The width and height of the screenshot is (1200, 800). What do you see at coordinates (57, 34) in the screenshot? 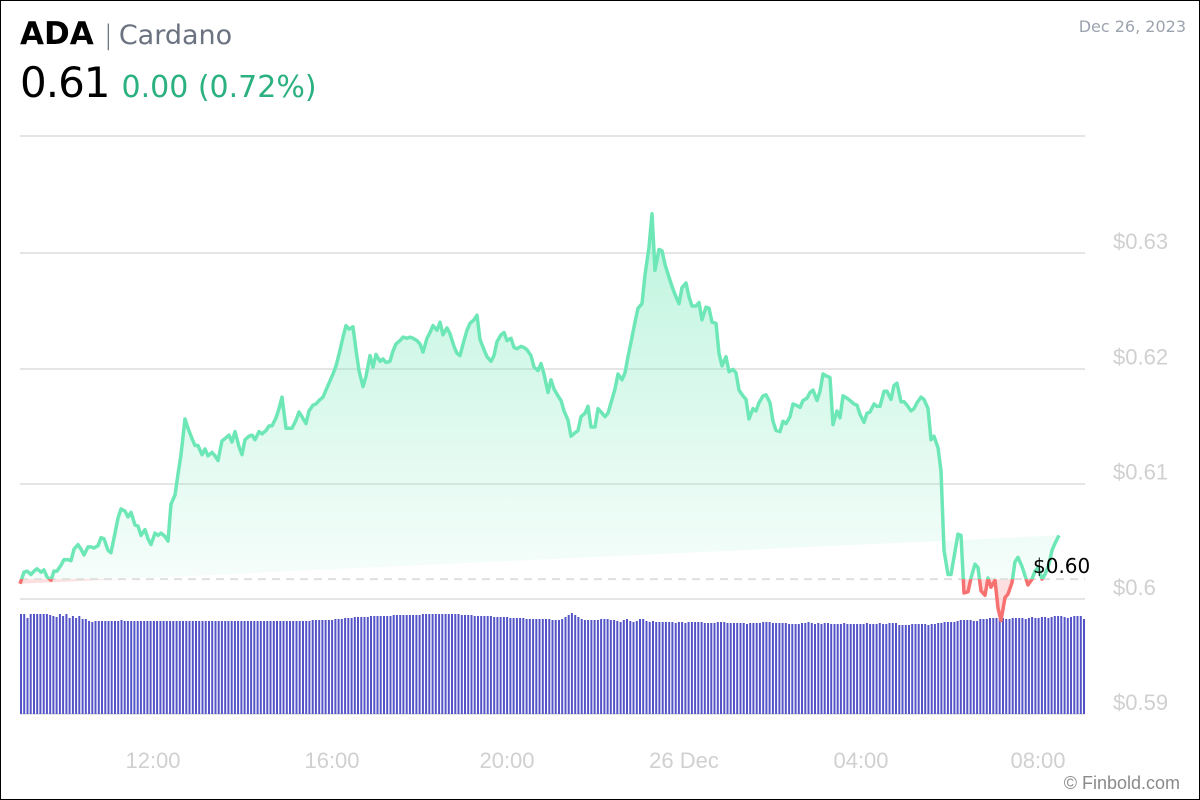
I see `ticker-symbol: ADA` at bounding box center [57, 34].